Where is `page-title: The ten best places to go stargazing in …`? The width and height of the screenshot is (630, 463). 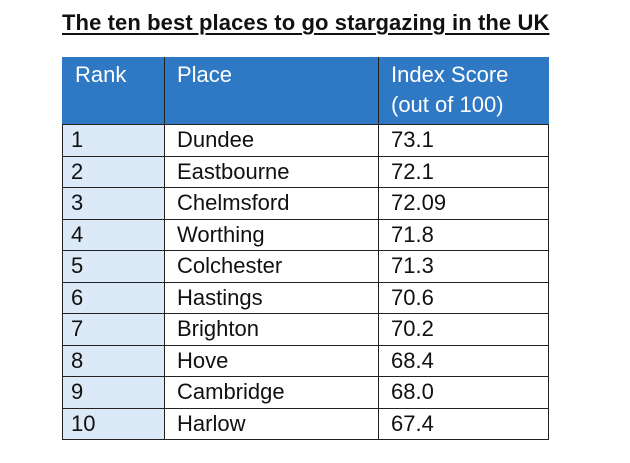
page-title: The ten best places to go stargazing in … is located at coordinates (306, 22).